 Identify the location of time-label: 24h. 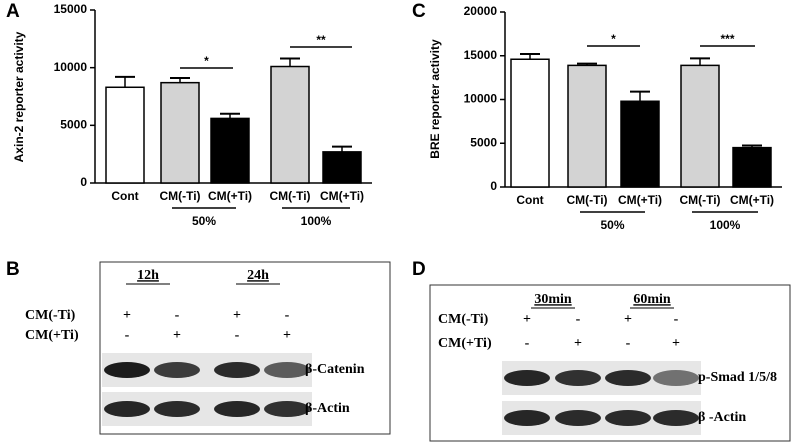
(258, 275).